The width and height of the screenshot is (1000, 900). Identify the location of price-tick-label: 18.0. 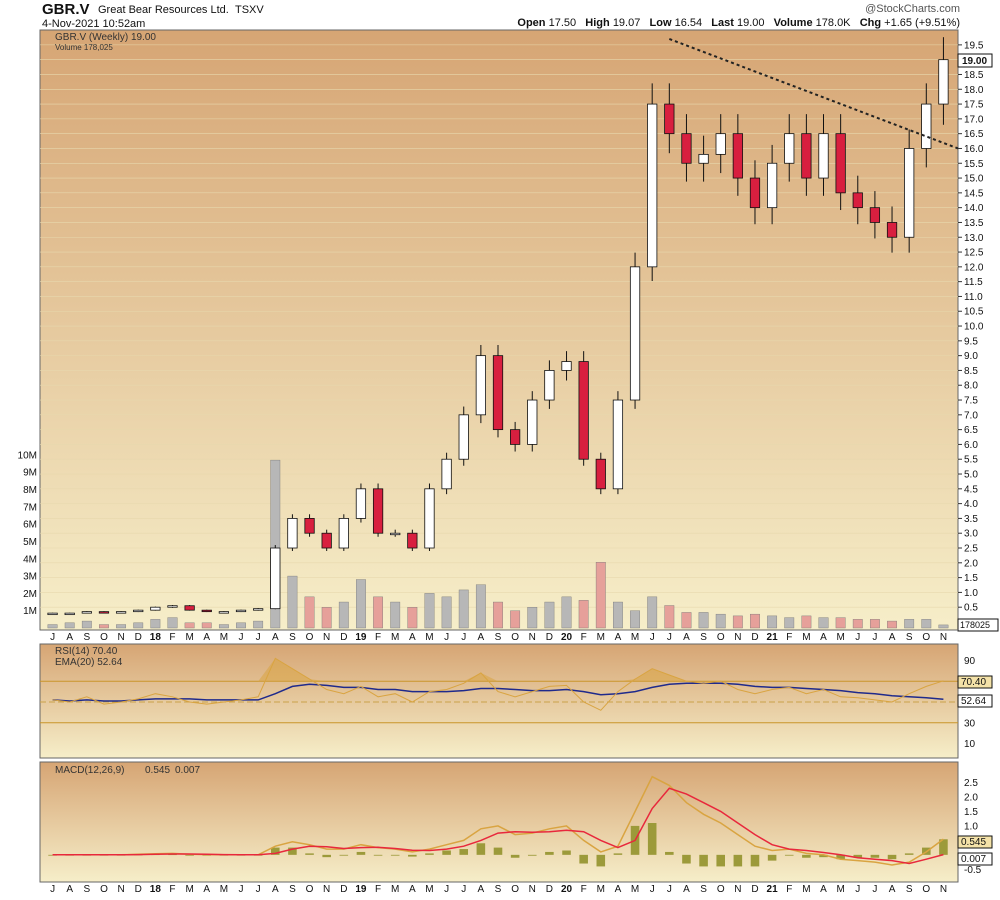
(974, 90).